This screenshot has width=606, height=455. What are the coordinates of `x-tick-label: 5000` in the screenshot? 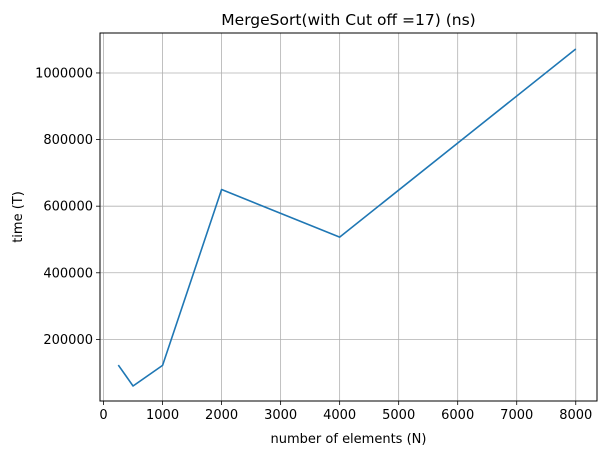 It's located at (398, 415).